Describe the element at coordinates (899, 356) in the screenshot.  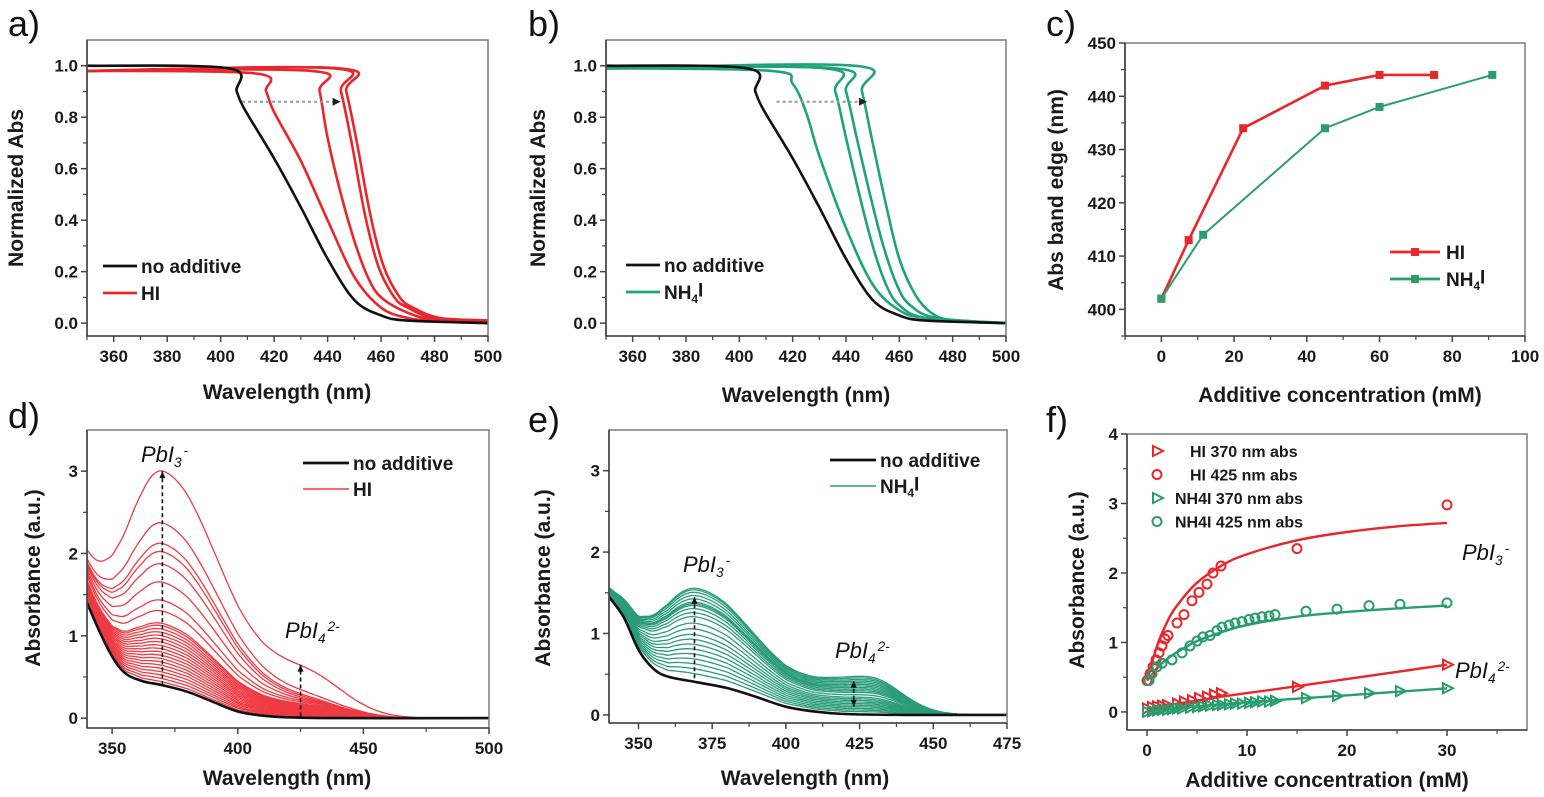
I see `x-tick-label: 460` at that location.